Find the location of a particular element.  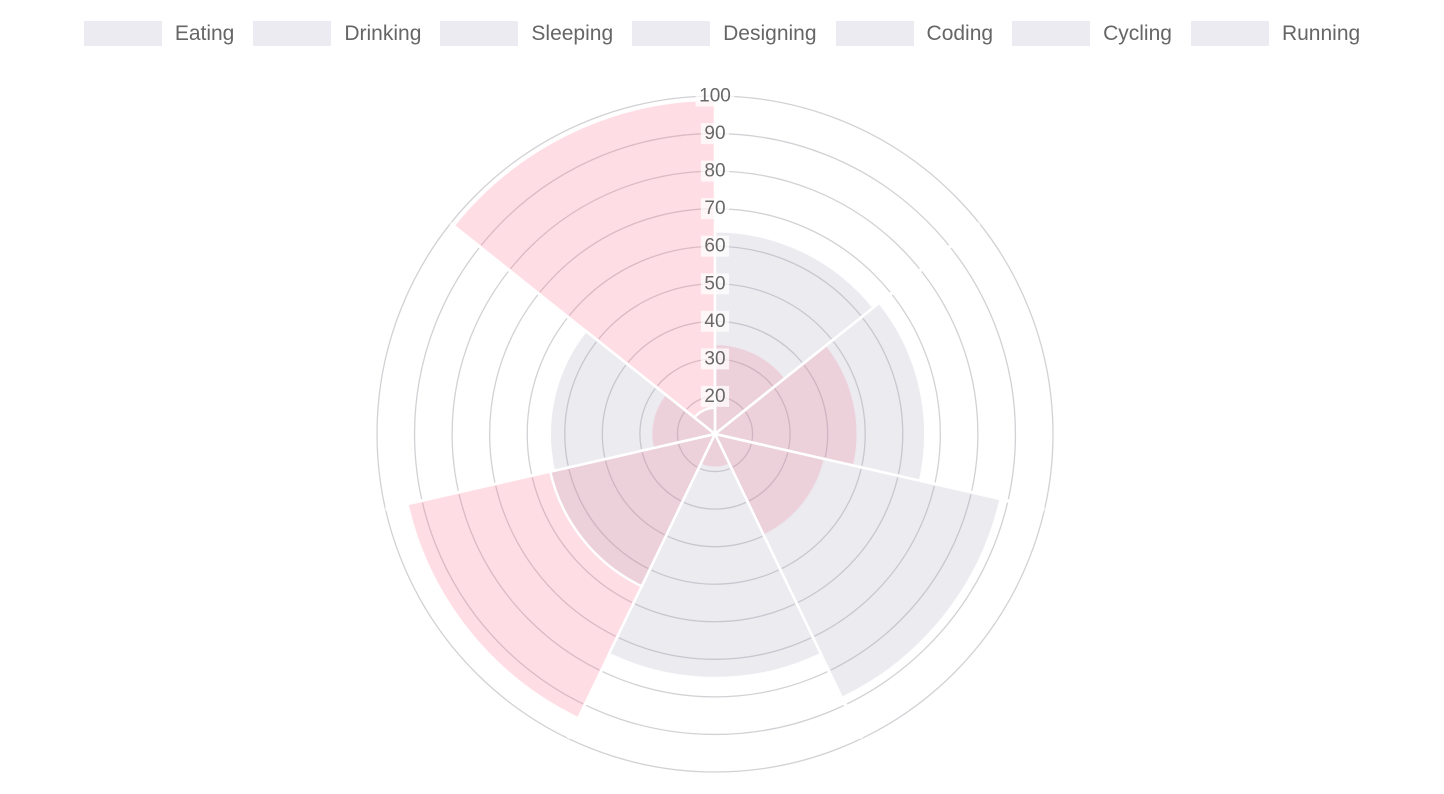

tick-label-60: 60 is located at coordinates (714, 246).